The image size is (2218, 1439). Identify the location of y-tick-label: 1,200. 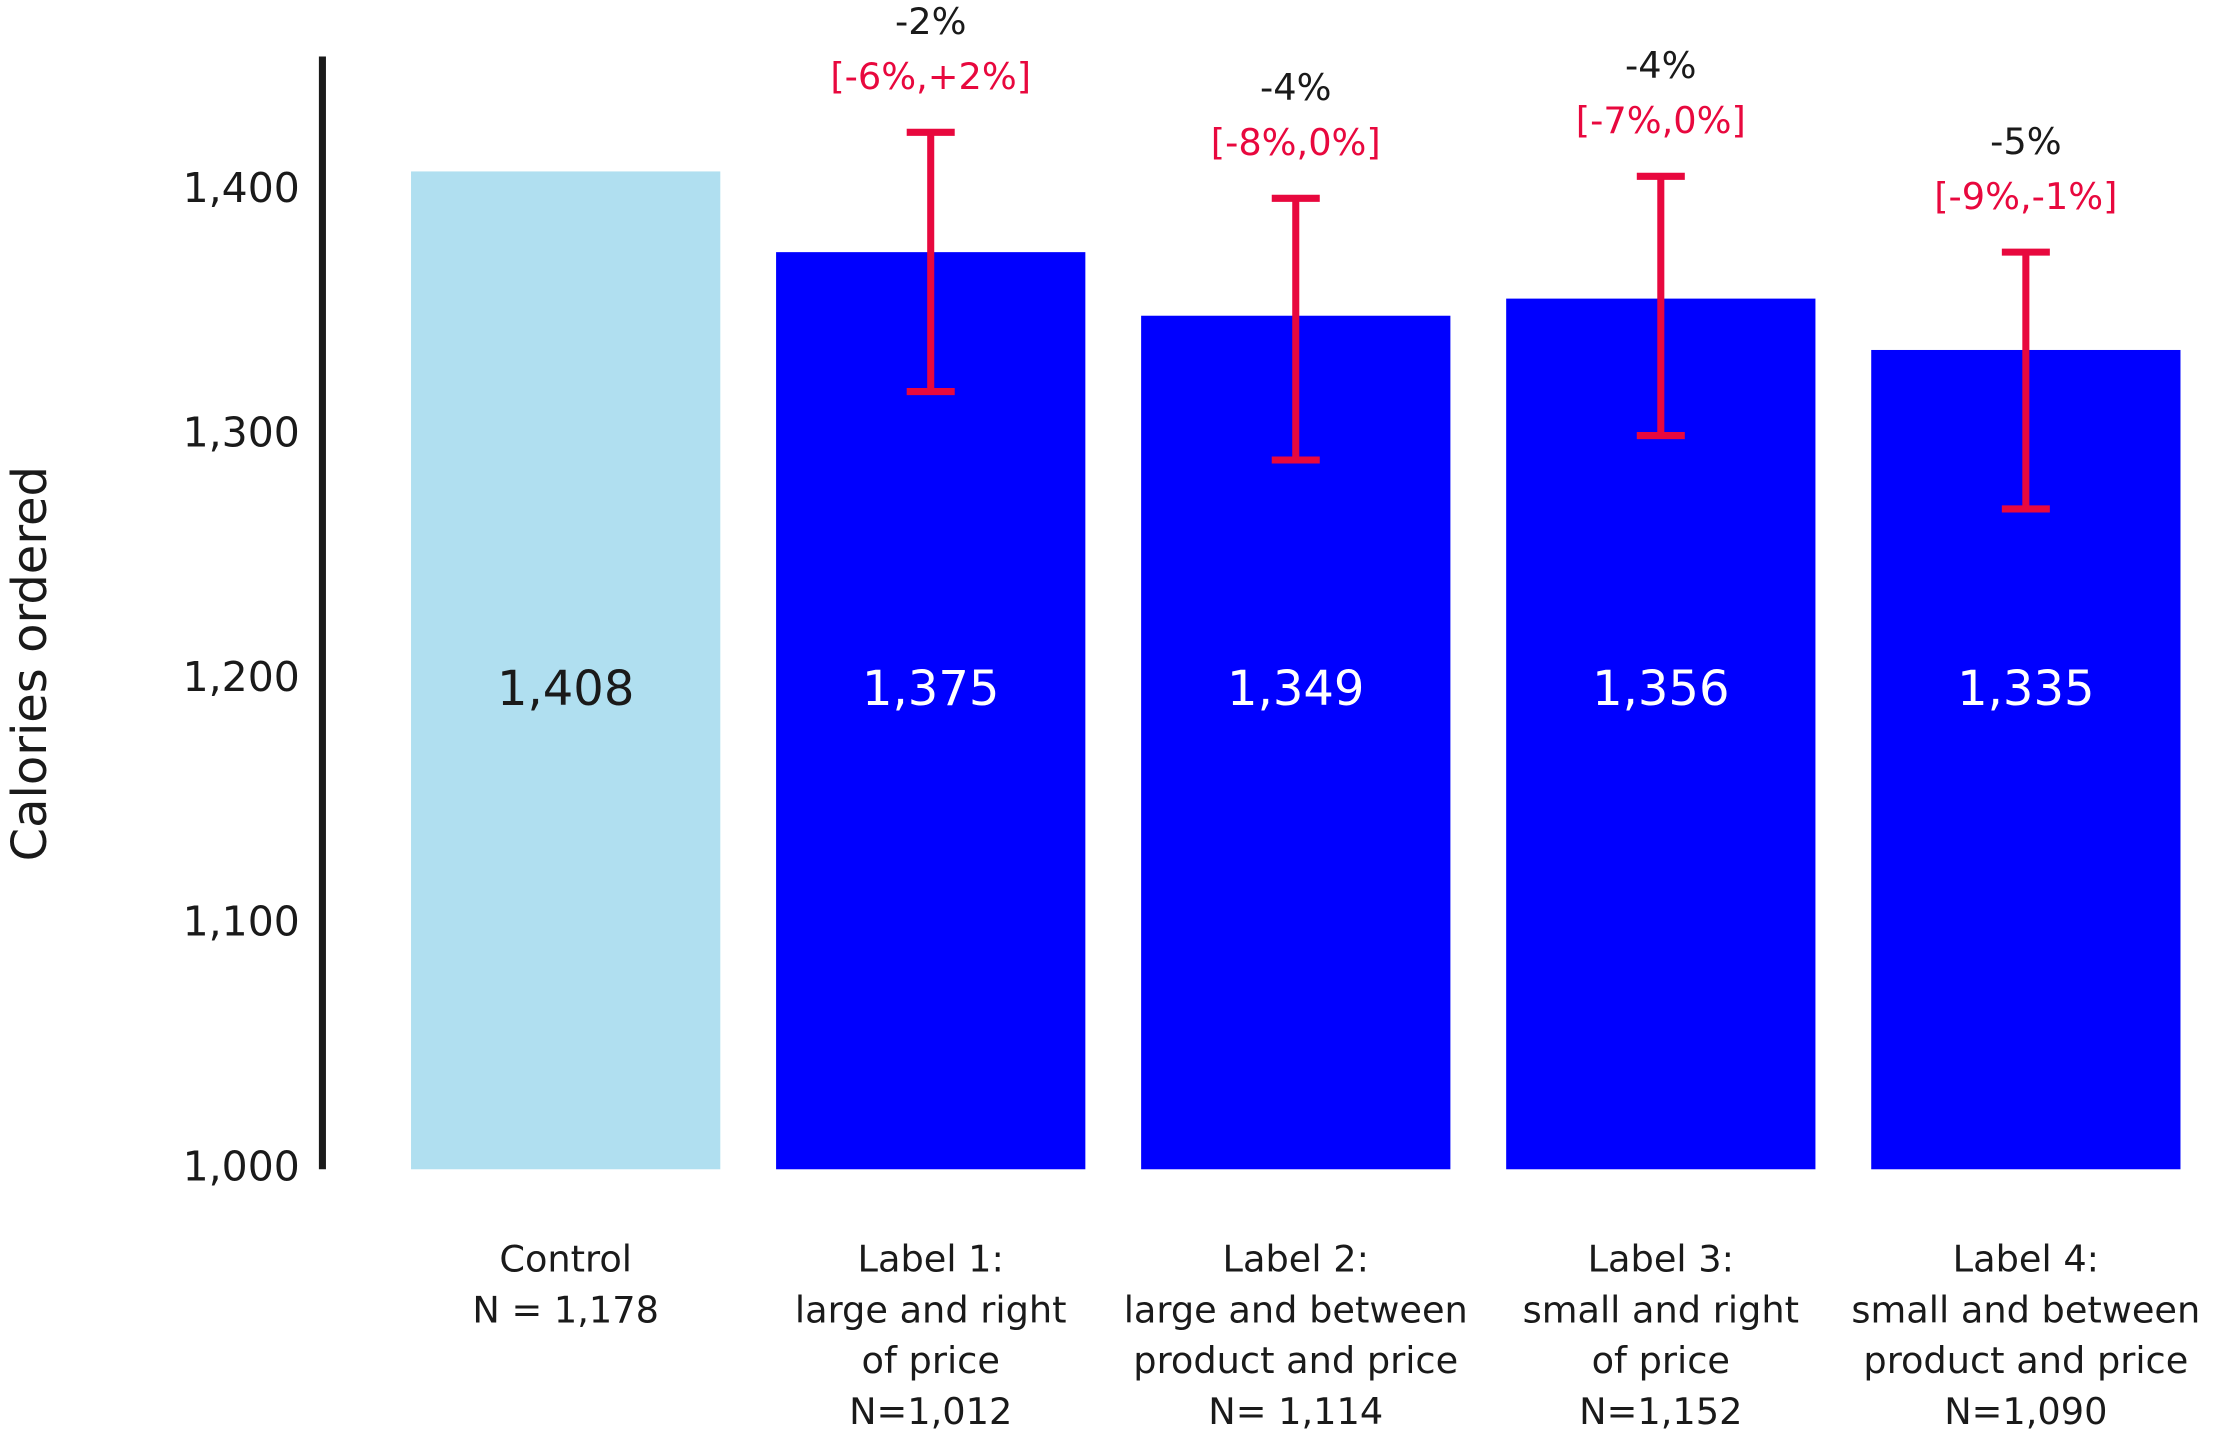
(241, 677).